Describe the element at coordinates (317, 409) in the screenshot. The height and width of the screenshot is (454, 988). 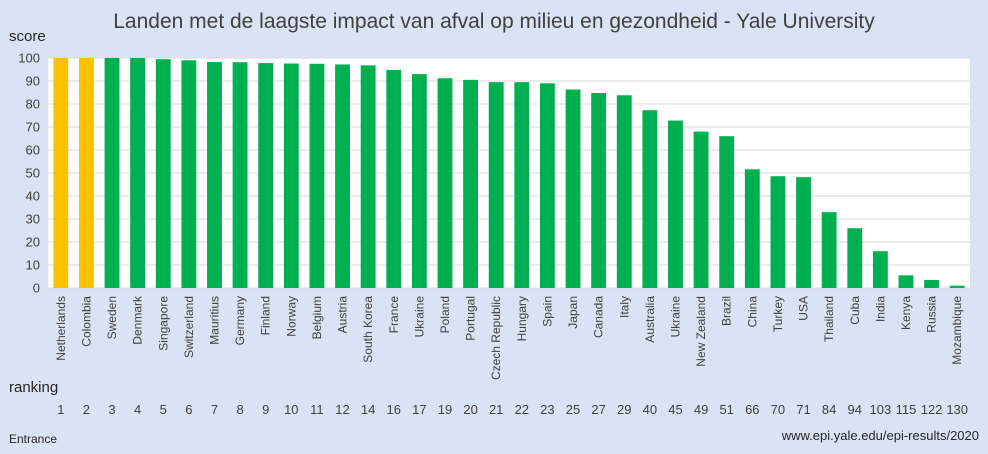
I see `ranking-value: 11` at that location.